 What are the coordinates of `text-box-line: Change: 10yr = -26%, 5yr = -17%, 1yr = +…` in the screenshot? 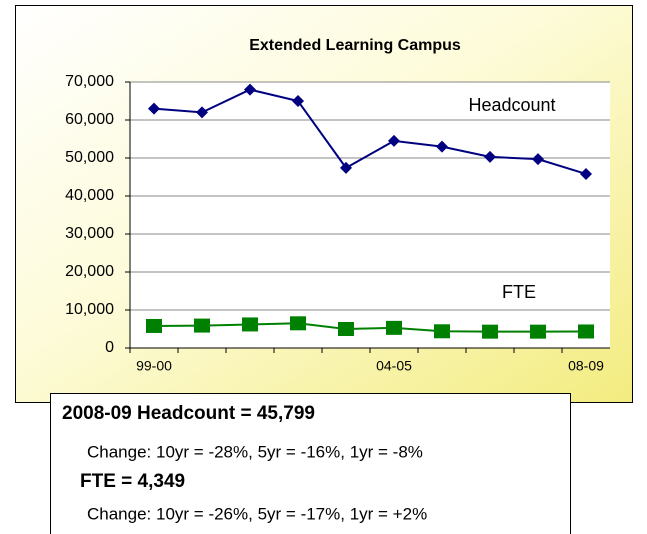 It's located at (257, 513).